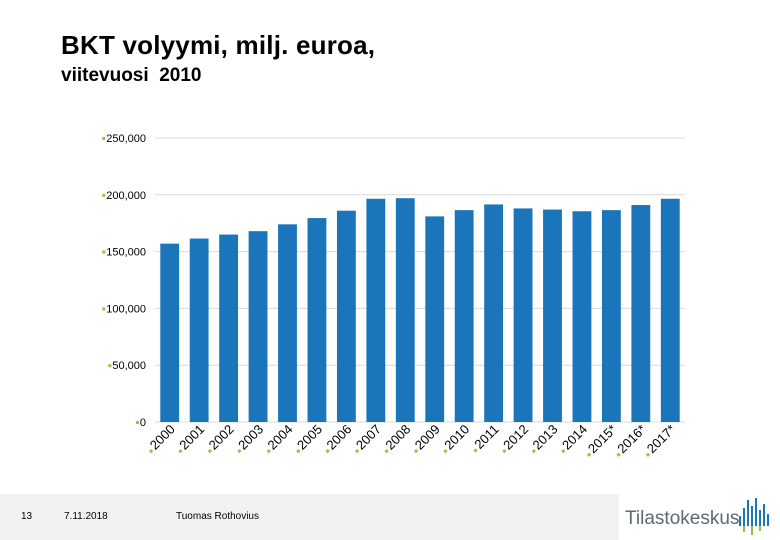  What do you see at coordinates (754, 516) in the screenshot?
I see `logo-bars-icon` at bounding box center [754, 516].